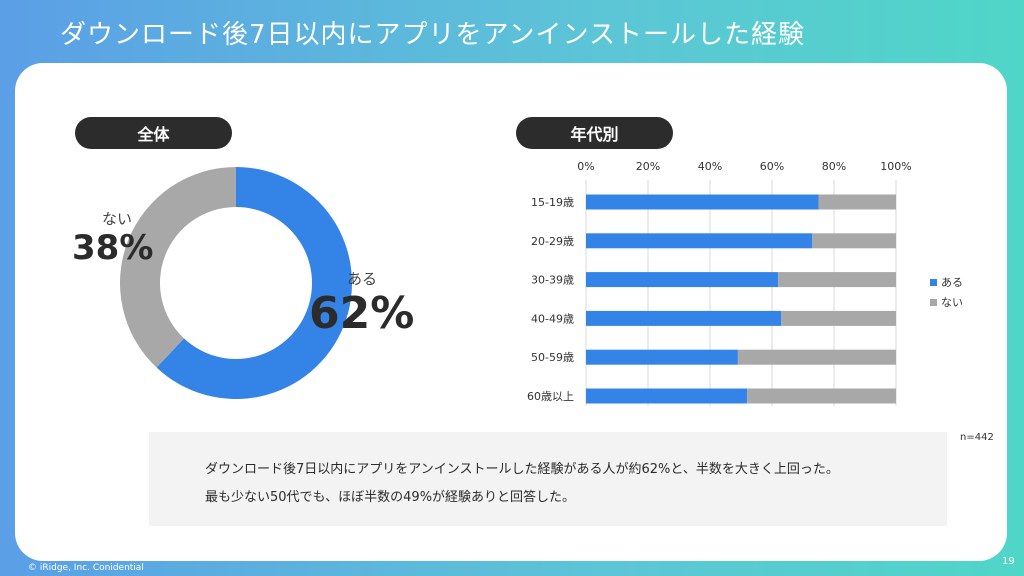 The width and height of the screenshot is (1024, 576). I want to click on legend-yes: ある, so click(946, 282).